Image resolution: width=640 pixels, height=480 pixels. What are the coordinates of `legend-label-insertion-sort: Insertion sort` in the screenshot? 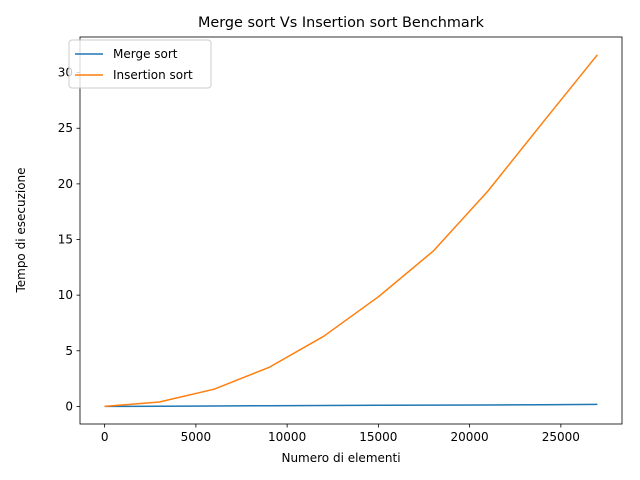 It's located at (153, 75).